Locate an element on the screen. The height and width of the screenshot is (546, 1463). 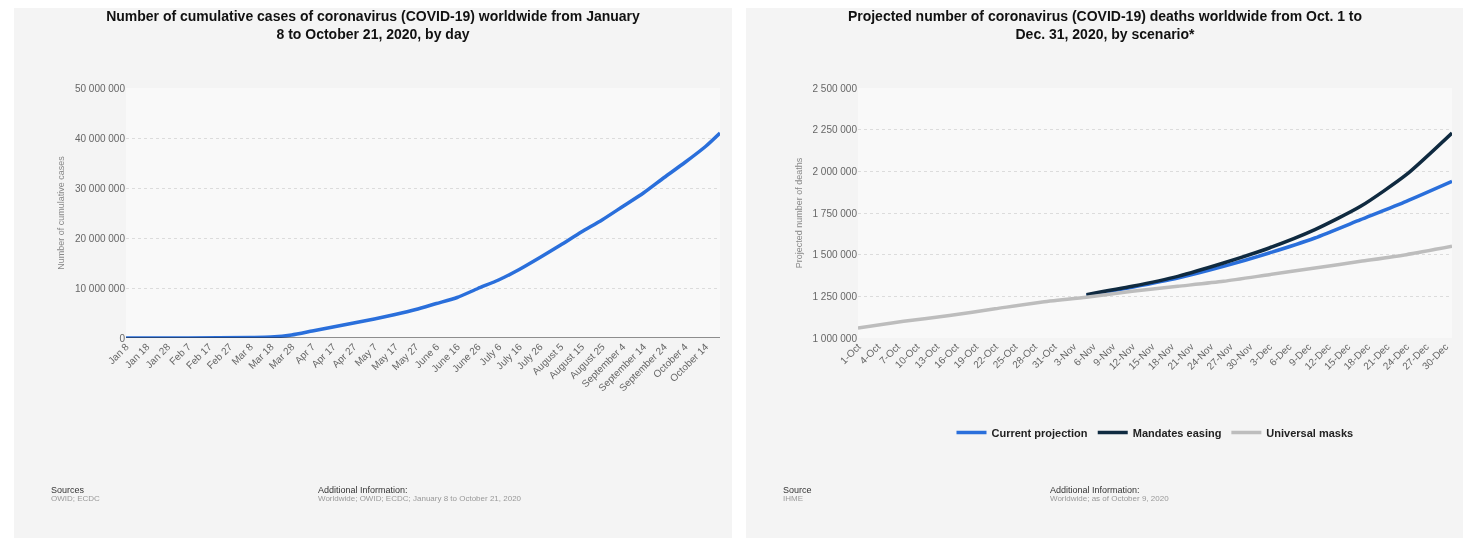
y-tick-label: 40 000 000 is located at coordinates (100, 138).